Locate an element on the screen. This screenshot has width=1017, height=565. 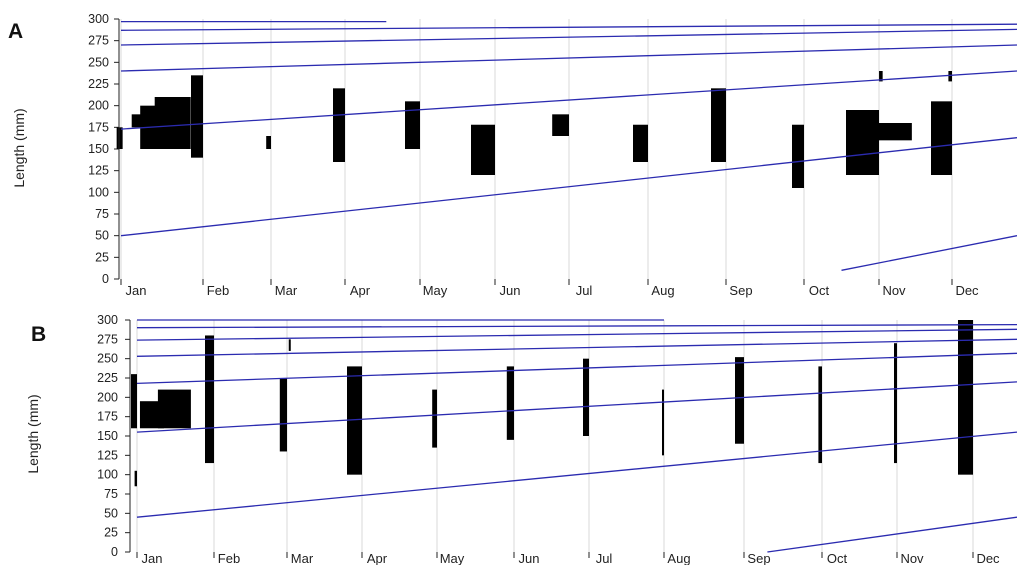
panel-b-y-axis-title: Length (mm) is located at coordinates (33, 433).